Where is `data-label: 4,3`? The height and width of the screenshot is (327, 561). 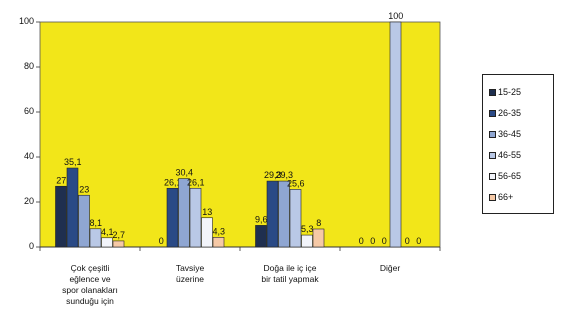 data-label: 4,3 is located at coordinates (218, 231).